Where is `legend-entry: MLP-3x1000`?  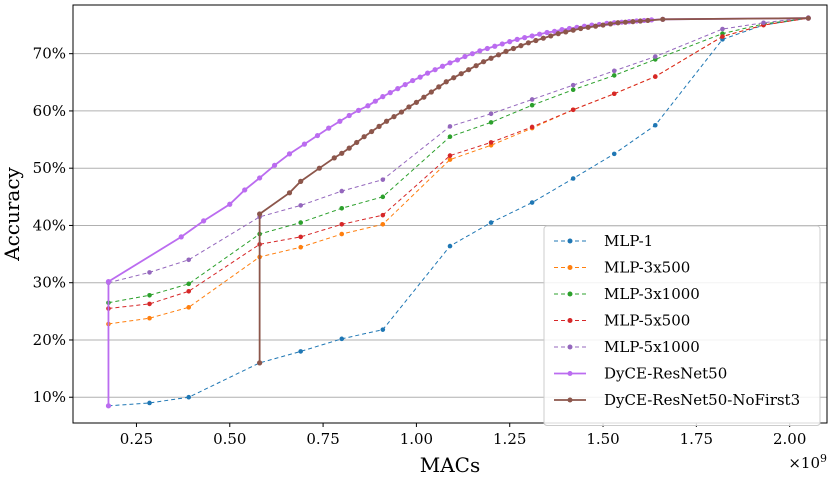
legend-entry: MLP-3x1000 is located at coordinates (627, 294).